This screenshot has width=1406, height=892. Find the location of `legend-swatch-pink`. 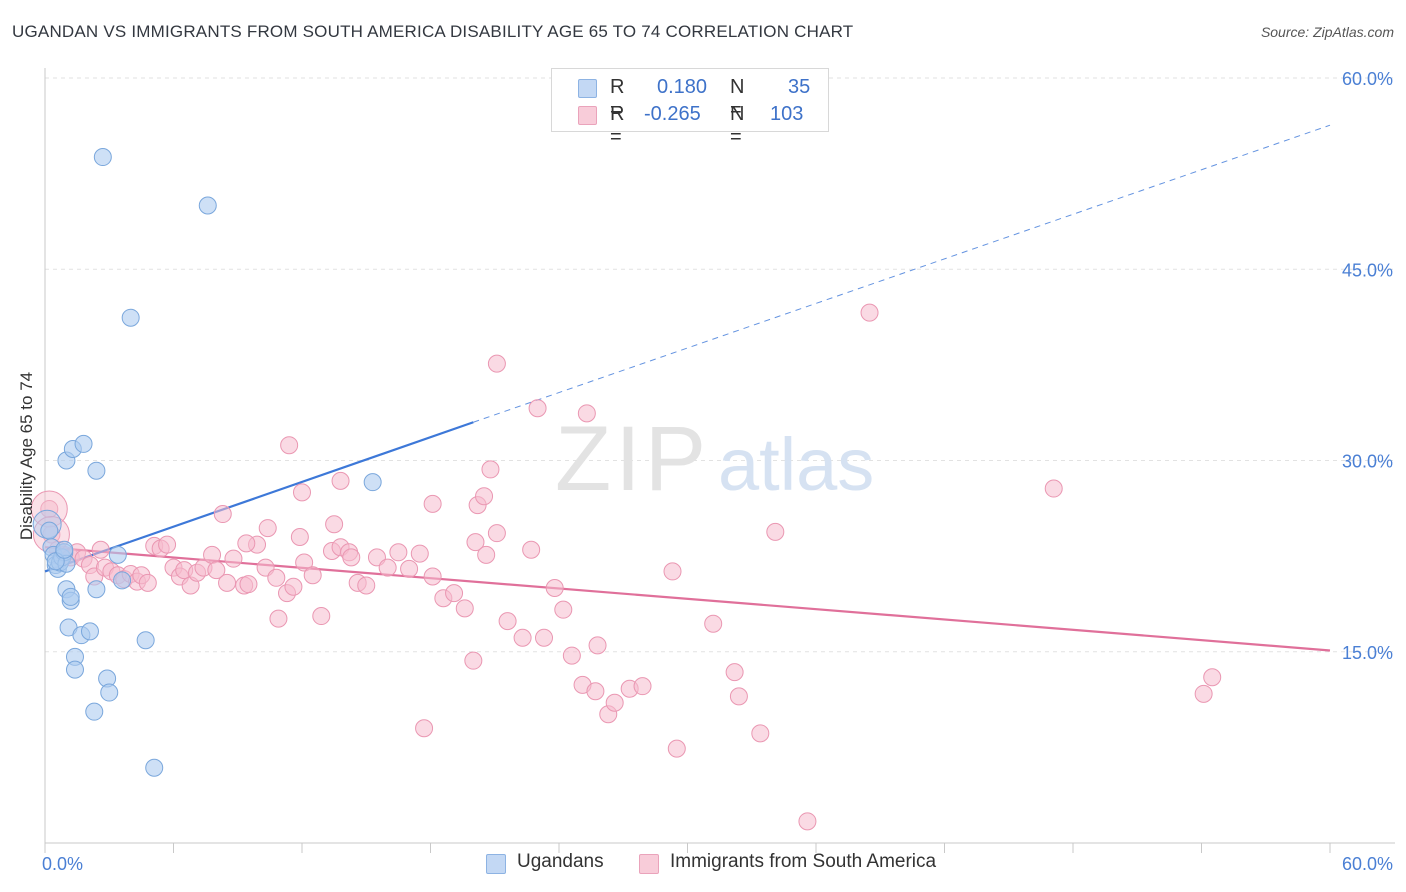

legend-swatch-pink is located at coordinates (587, 115).